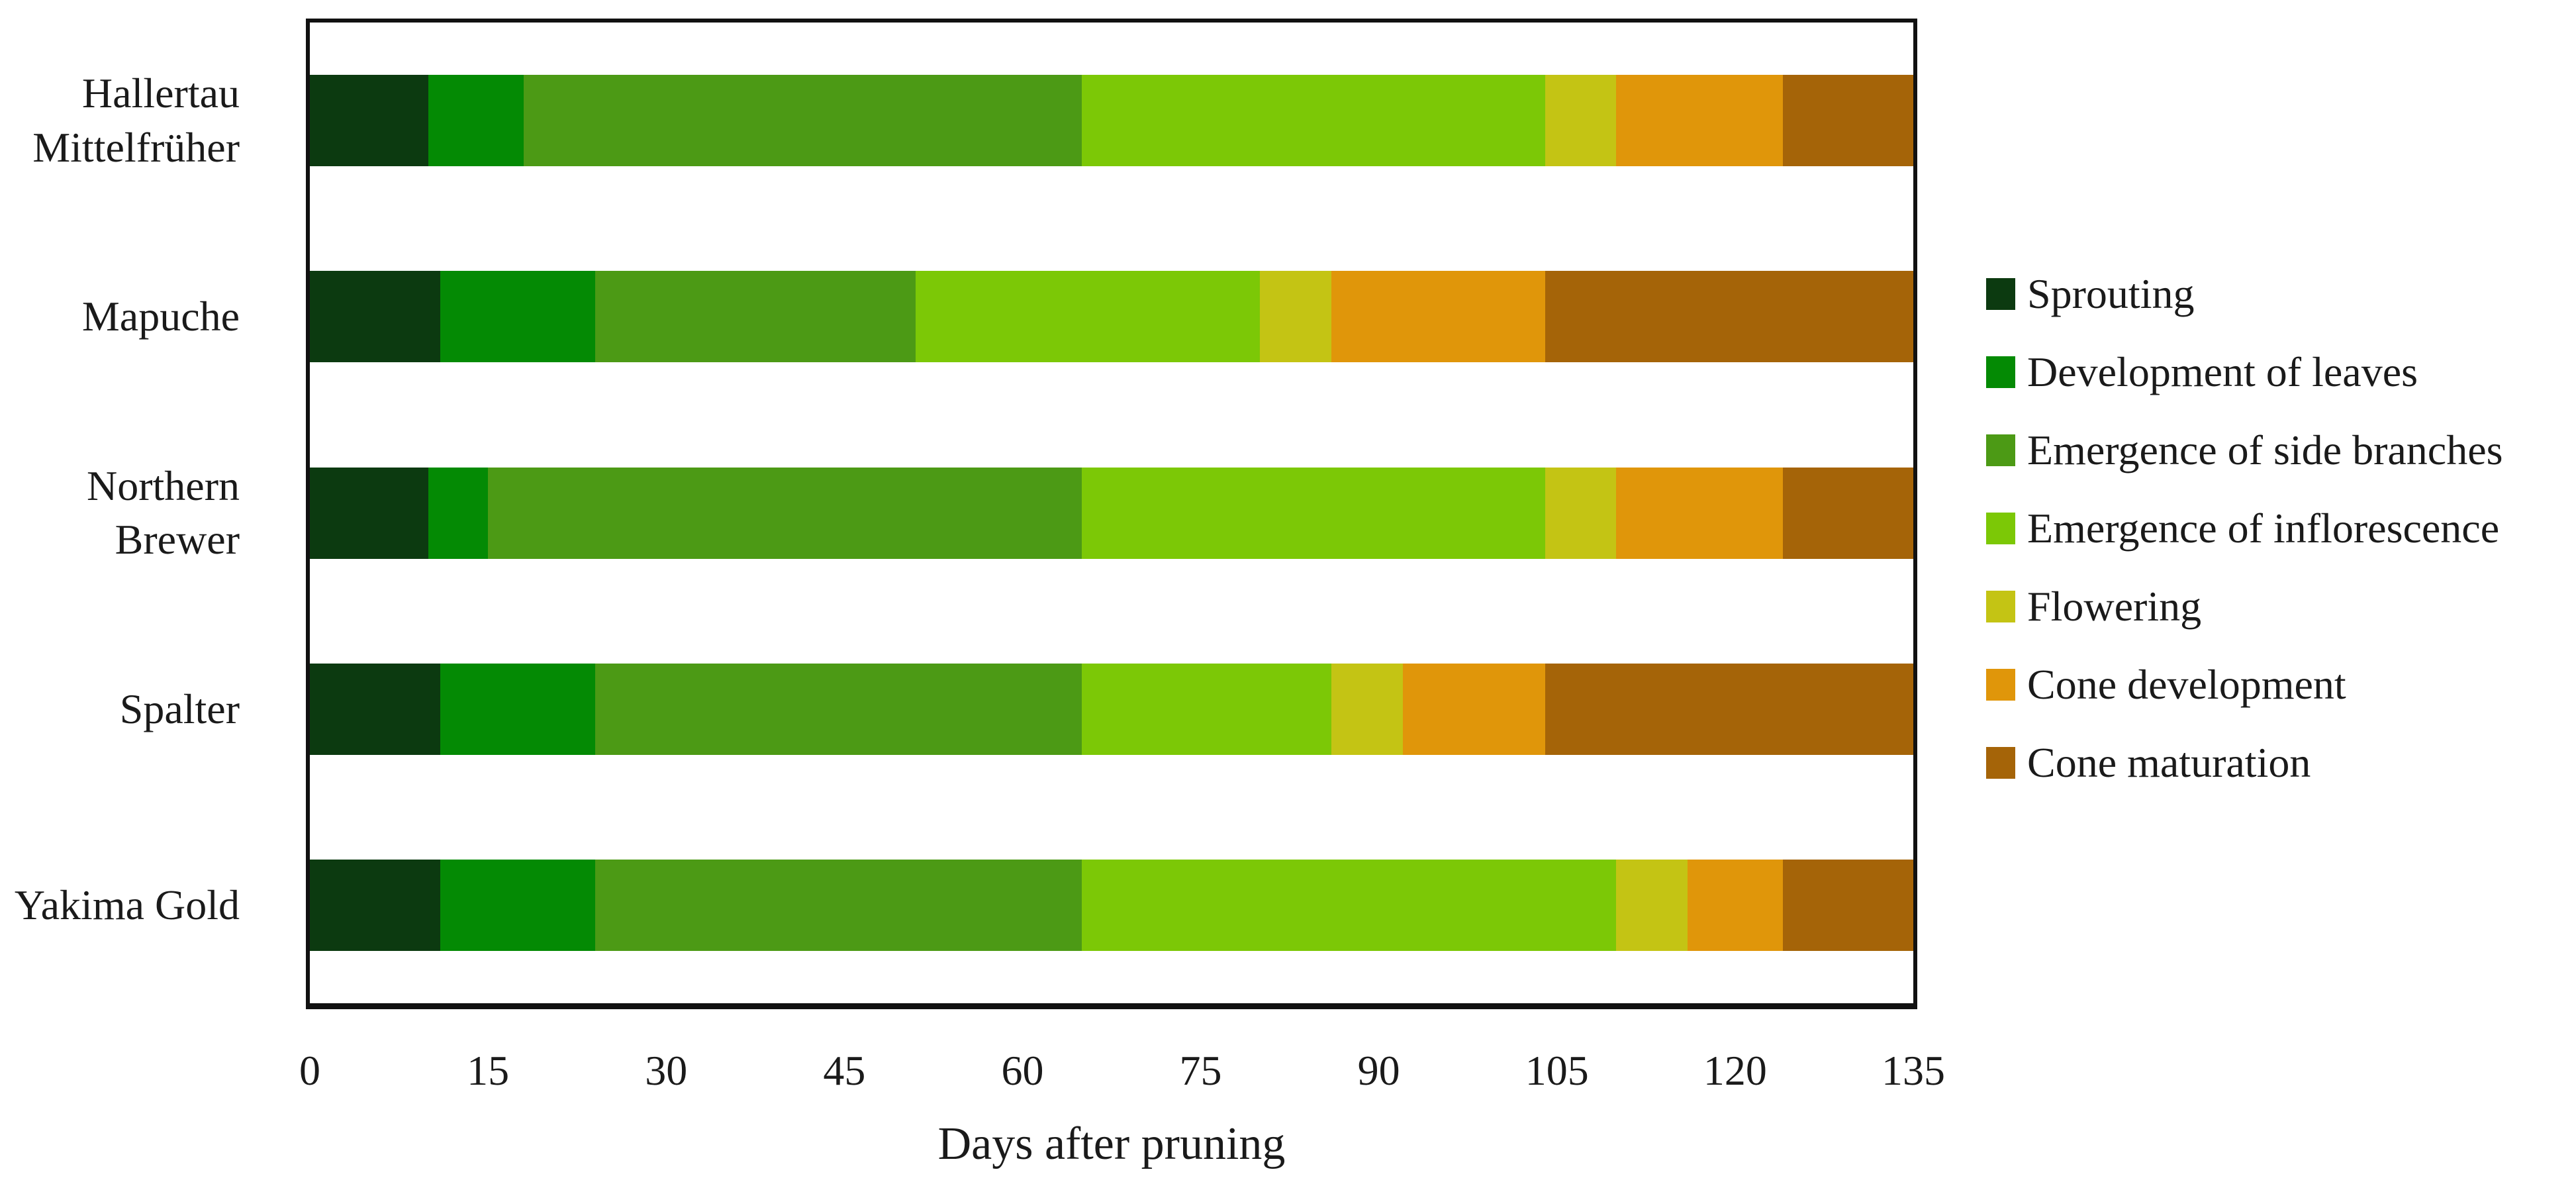 The image size is (2576, 1188). I want to click on legend-label: Development of leaves, so click(2222, 371).